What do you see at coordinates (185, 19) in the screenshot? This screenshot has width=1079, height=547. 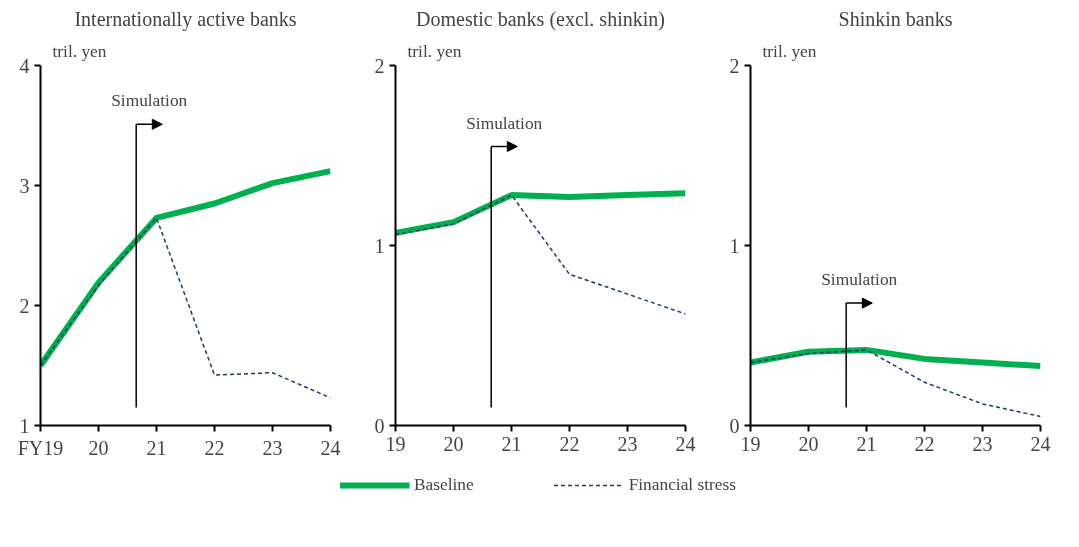 I see `chart-title: Internationally active banks` at bounding box center [185, 19].